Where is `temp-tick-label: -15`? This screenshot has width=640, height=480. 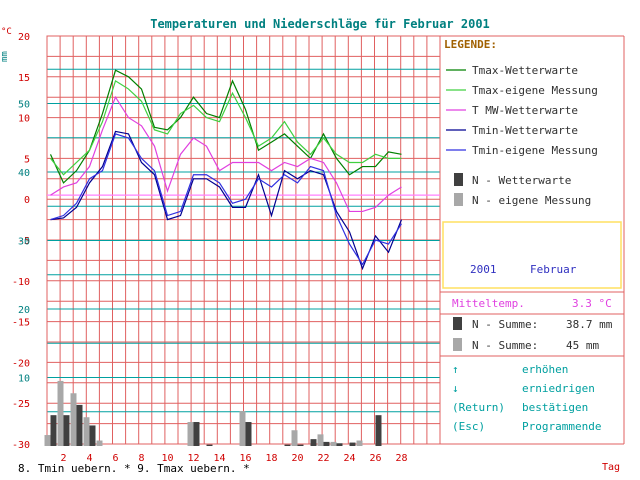 temp-tick-label: -15 is located at coordinates (21, 323).